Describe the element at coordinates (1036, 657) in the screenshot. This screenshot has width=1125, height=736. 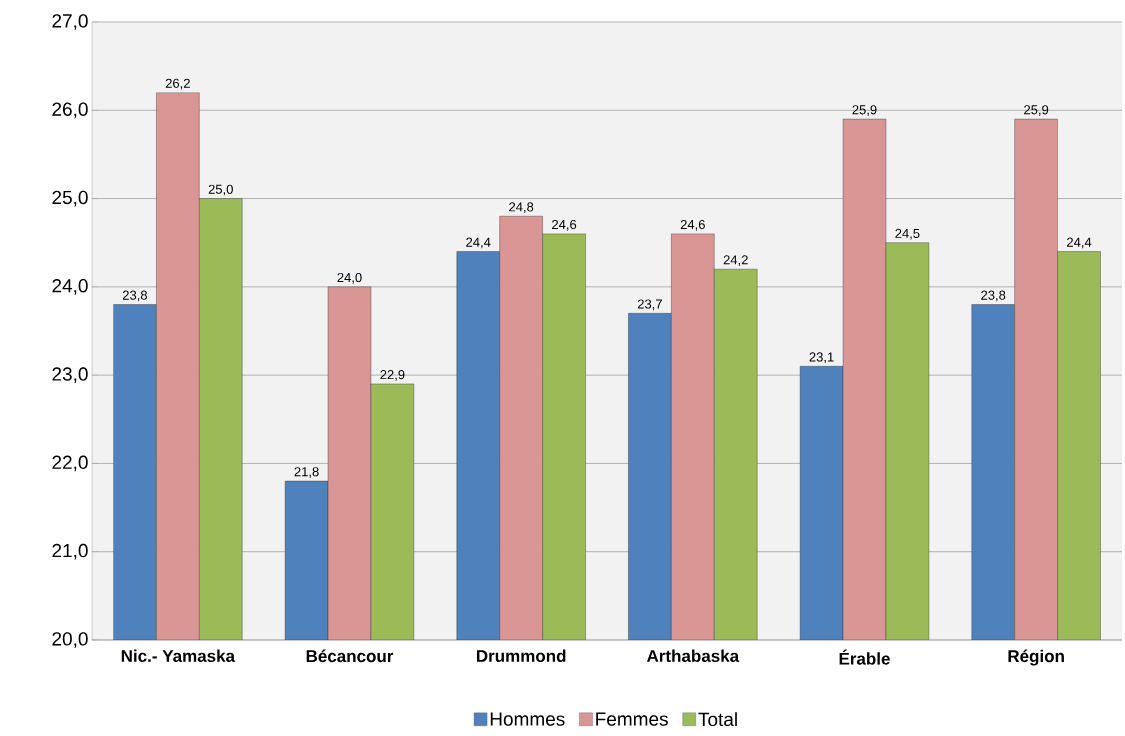
I see `x-tick-label: Région` at that location.